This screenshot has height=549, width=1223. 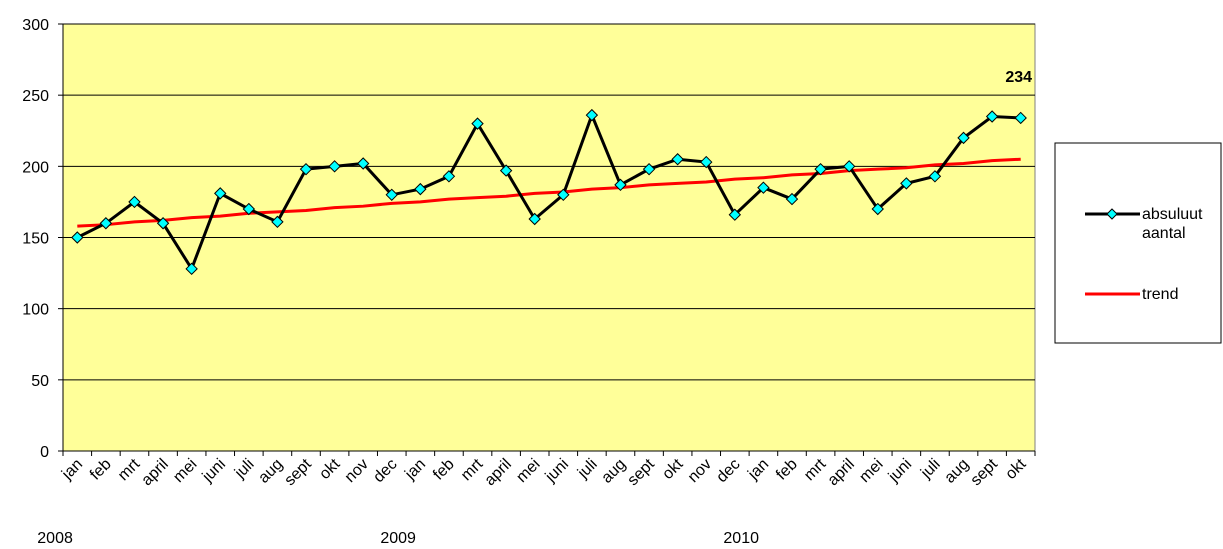 I want to click on legend-marker, so click(x=1112, y=214).